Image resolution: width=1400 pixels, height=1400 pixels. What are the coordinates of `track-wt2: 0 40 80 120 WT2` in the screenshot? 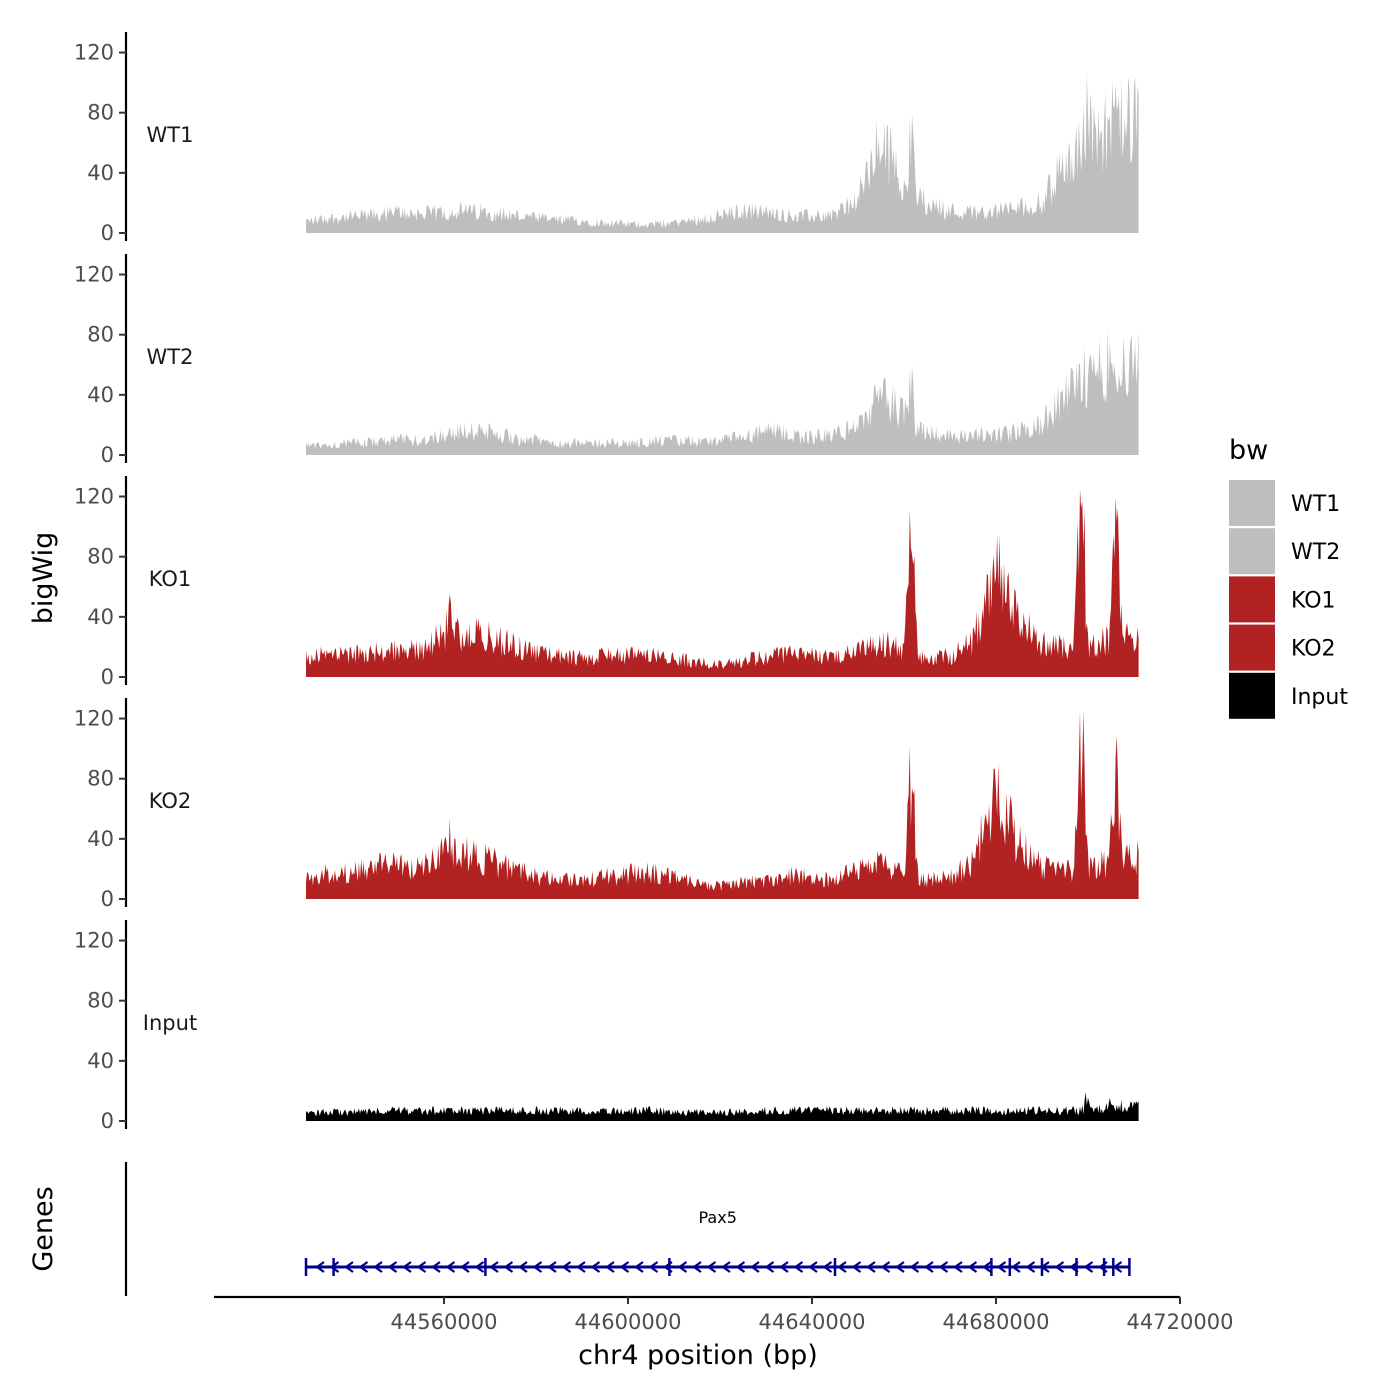 It's located at (606, 360).